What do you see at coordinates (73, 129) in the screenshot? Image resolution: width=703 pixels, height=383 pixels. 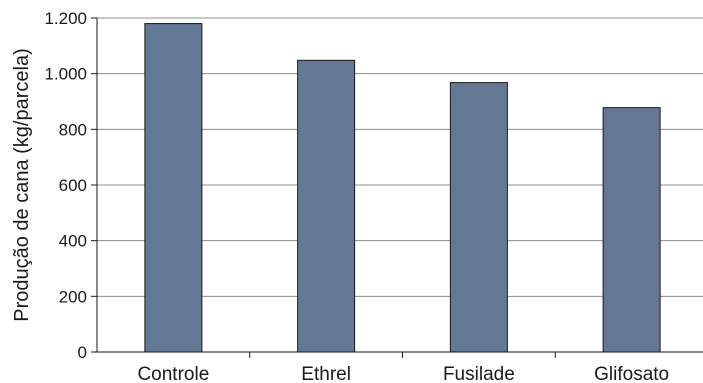 I see `y-tick-label: 800` at bounding box center [73, 129].